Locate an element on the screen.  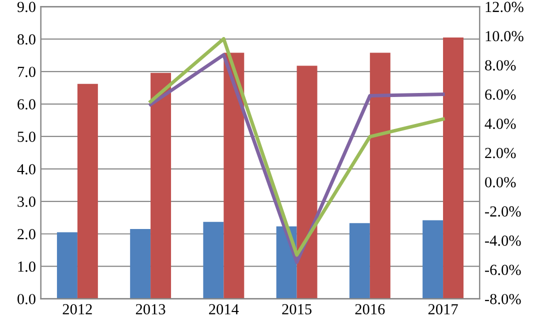
y-tick-label: 1.0 is located at coordinates (27, 266).